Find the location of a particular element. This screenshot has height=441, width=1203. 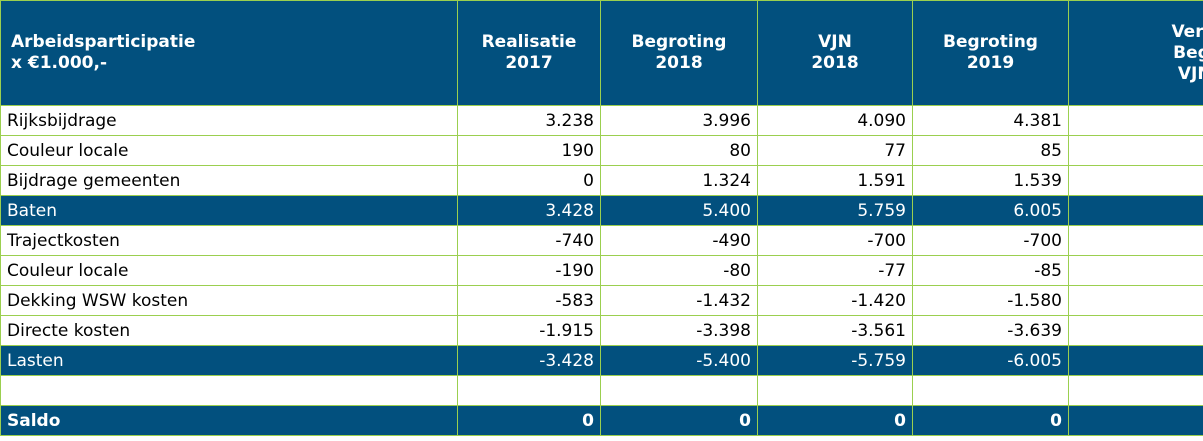

value-cell: -78 is located at coordinates (1135, 330).